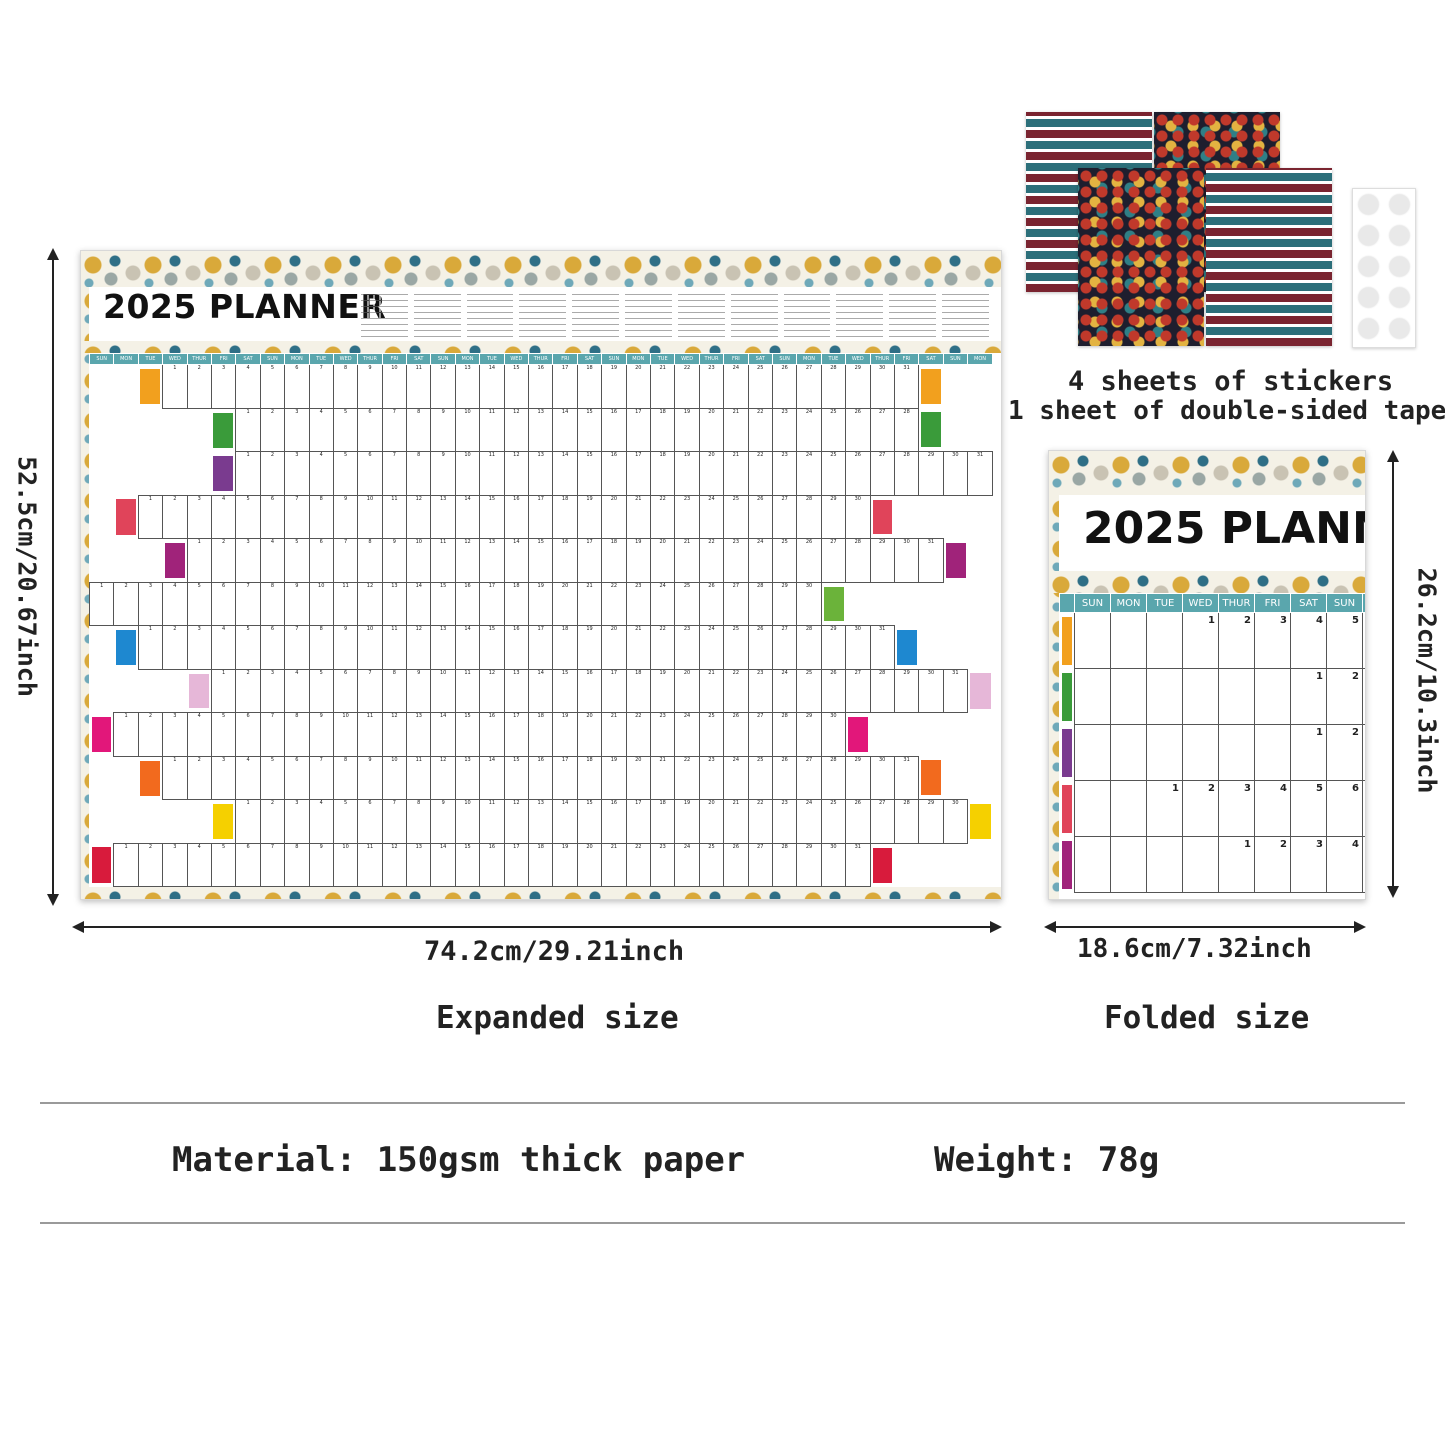 This screenshot has height=1445, width=1445. I want to click on day-cell: 30, so click(931, 690).